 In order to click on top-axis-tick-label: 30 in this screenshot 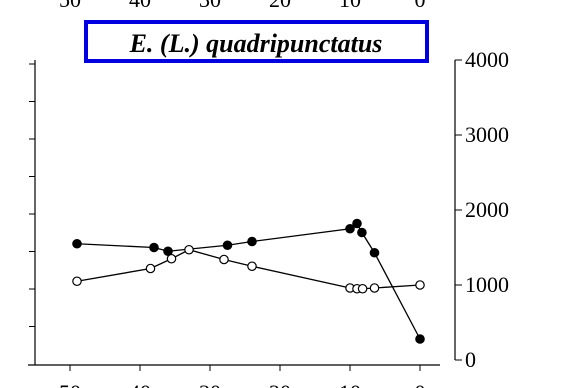, I will do `click(210, 6)`.